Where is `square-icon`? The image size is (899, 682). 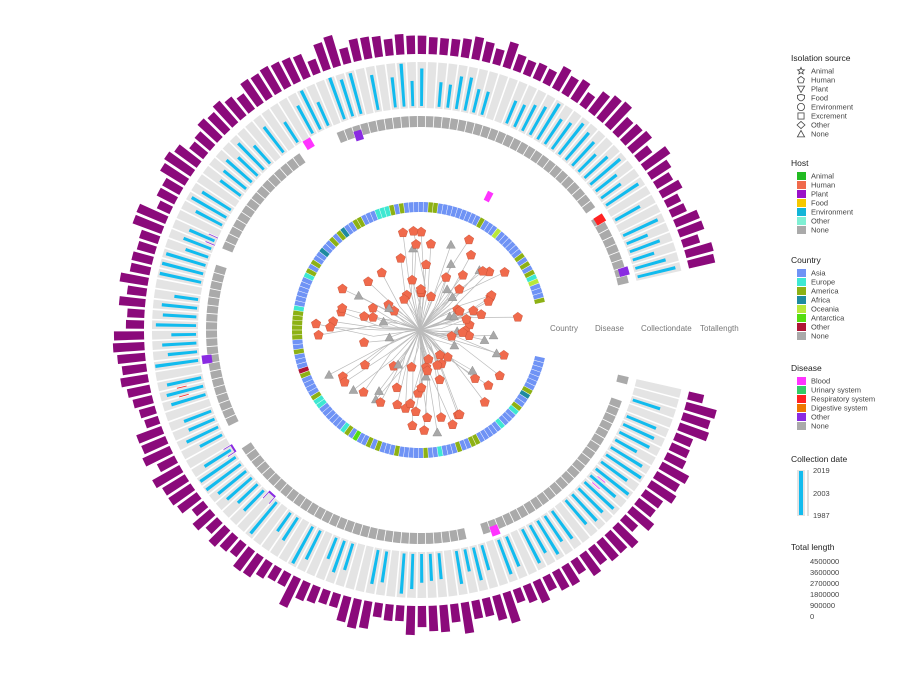
square-icon is located at coordinates (801, 116).